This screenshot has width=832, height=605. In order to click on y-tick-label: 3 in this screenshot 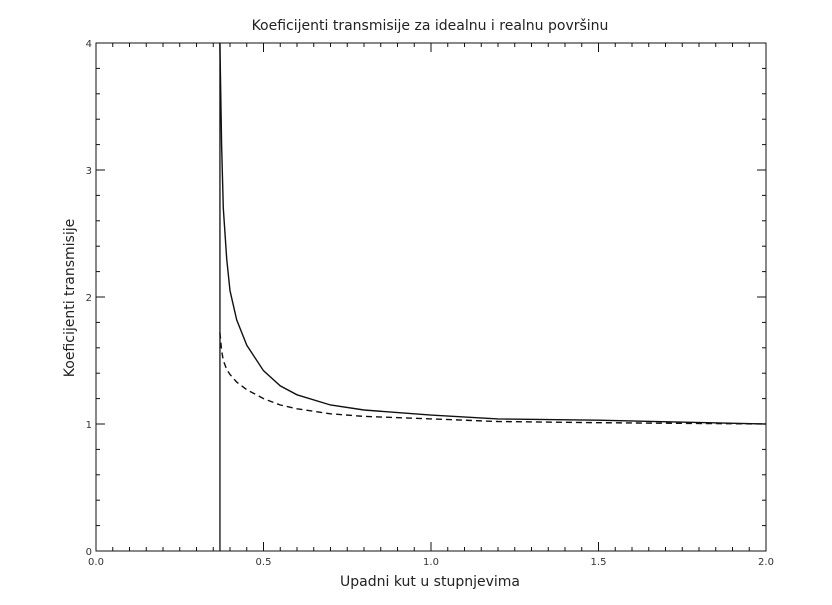, I will do `click(89, 171)`.